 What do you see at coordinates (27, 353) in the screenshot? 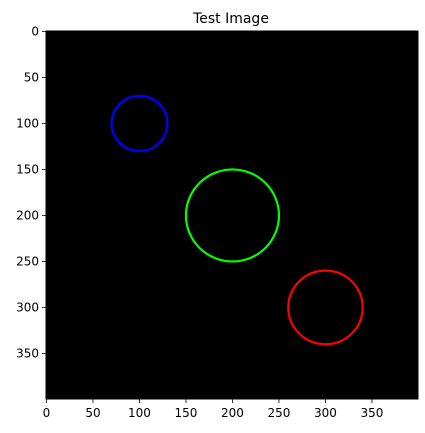
I see `y-tick-label: 350` at bounding box center [27, 353].